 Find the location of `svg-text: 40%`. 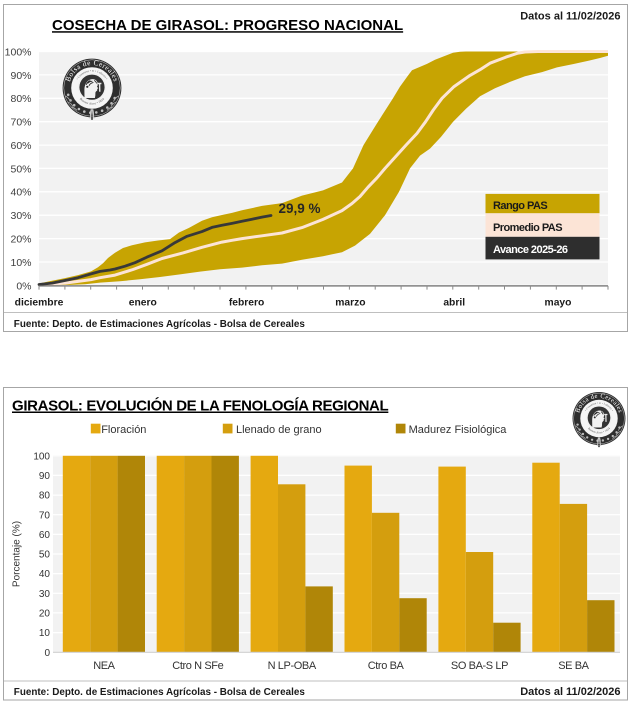

svg-text: 40% is located at coordinates (20, 193).